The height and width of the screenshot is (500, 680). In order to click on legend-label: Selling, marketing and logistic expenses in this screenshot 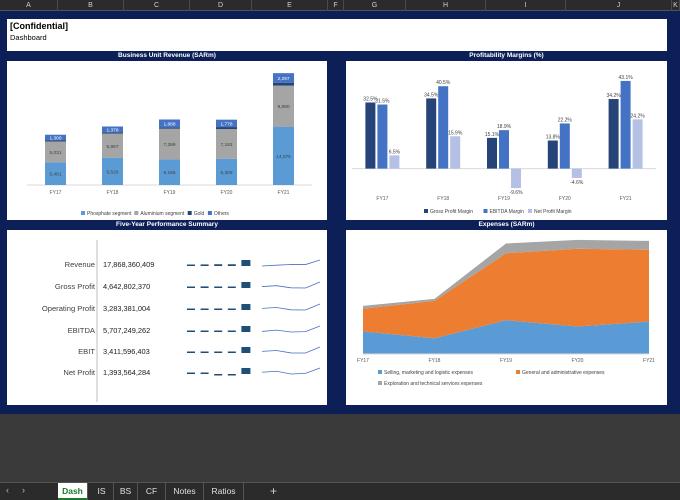, I will do `click(428, 373)`.